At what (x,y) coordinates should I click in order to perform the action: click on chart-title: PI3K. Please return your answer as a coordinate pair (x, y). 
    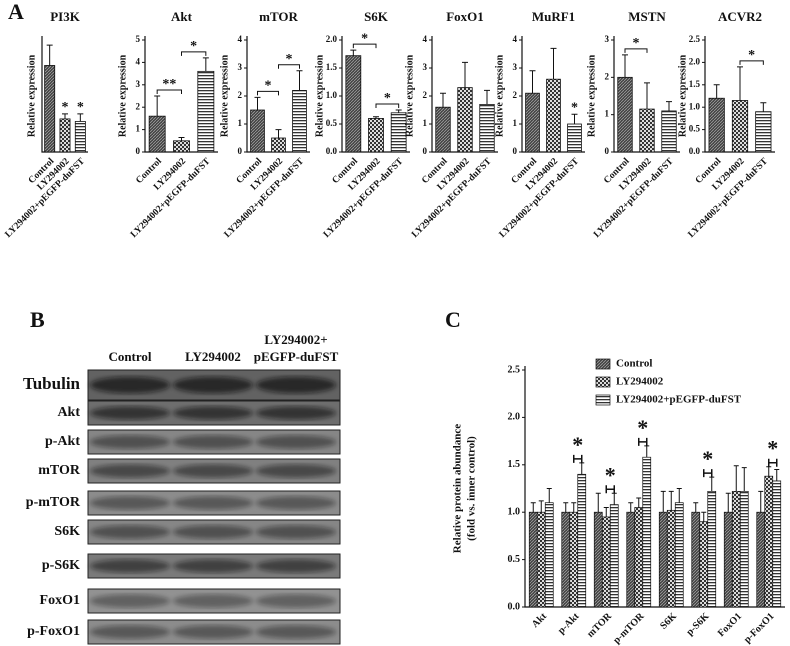
    Looking at the image, I should click on (65, 16).